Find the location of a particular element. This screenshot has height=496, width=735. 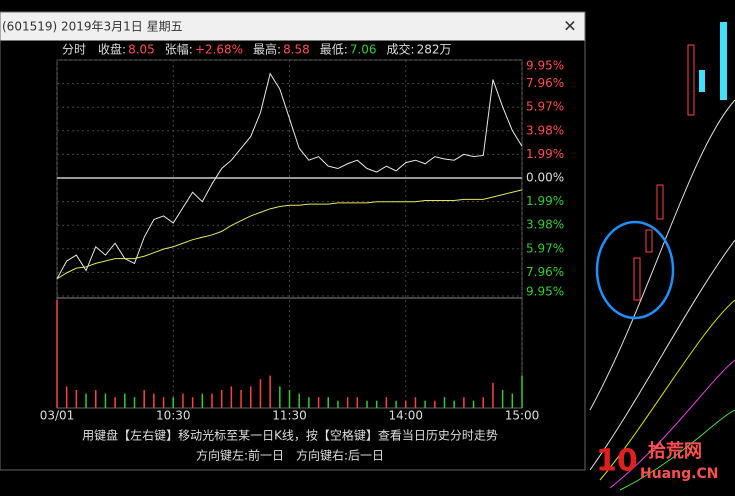

info-value: 282万 is located at coordinates (434, 50).